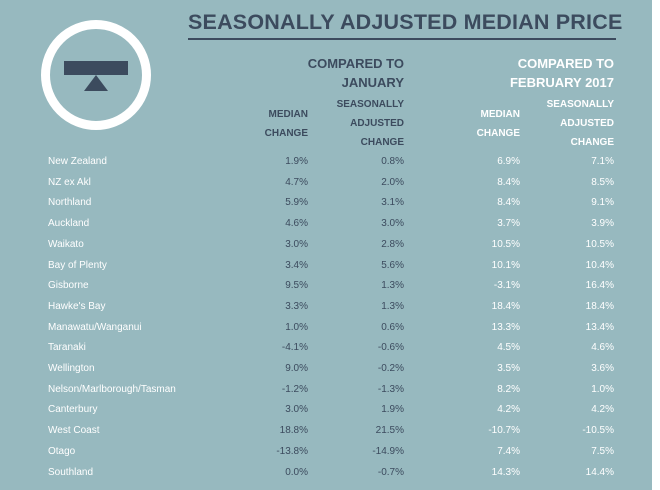 This screenshot has width=660, height=490. I want to click on region-name: Otago, so click(62, 451).